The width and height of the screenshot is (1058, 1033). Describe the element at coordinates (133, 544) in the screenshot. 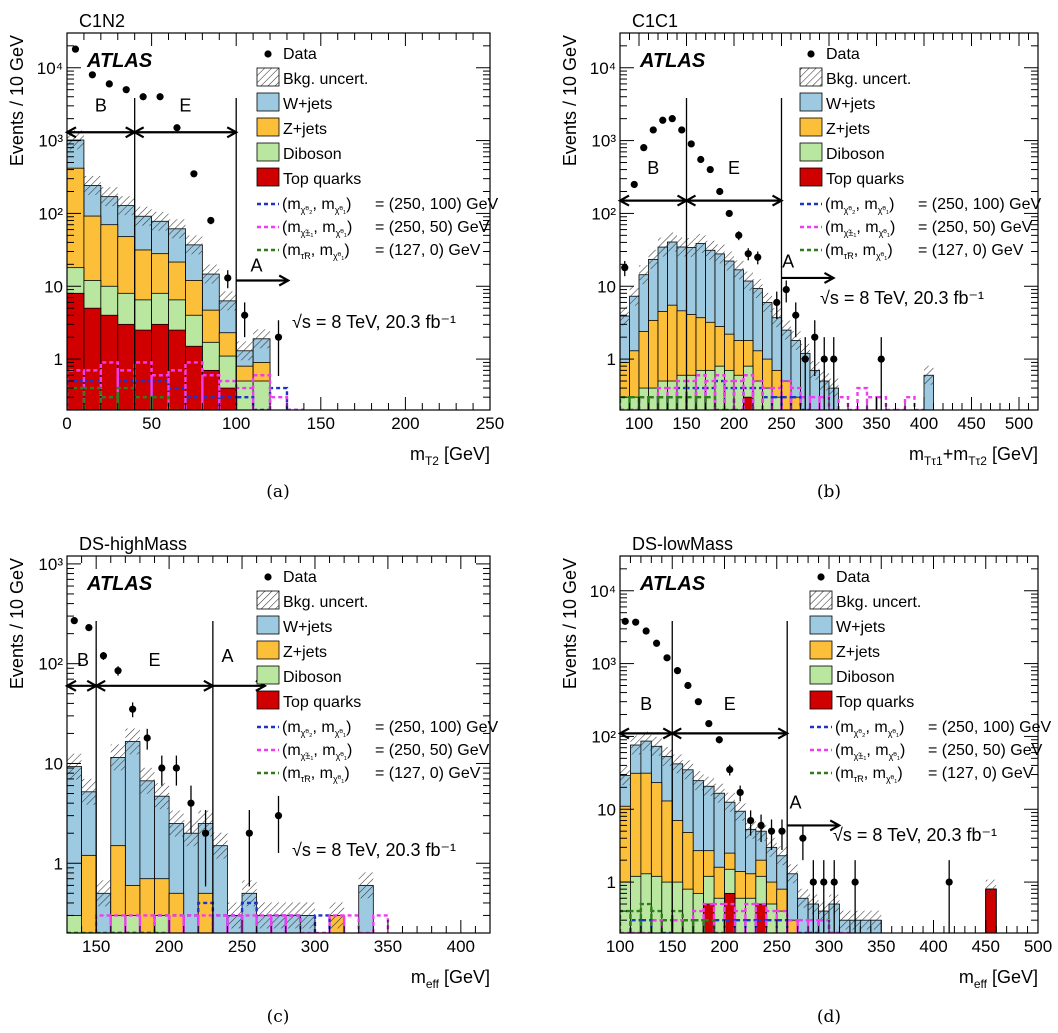

I see `chart-title: DS-highMass` at that location.